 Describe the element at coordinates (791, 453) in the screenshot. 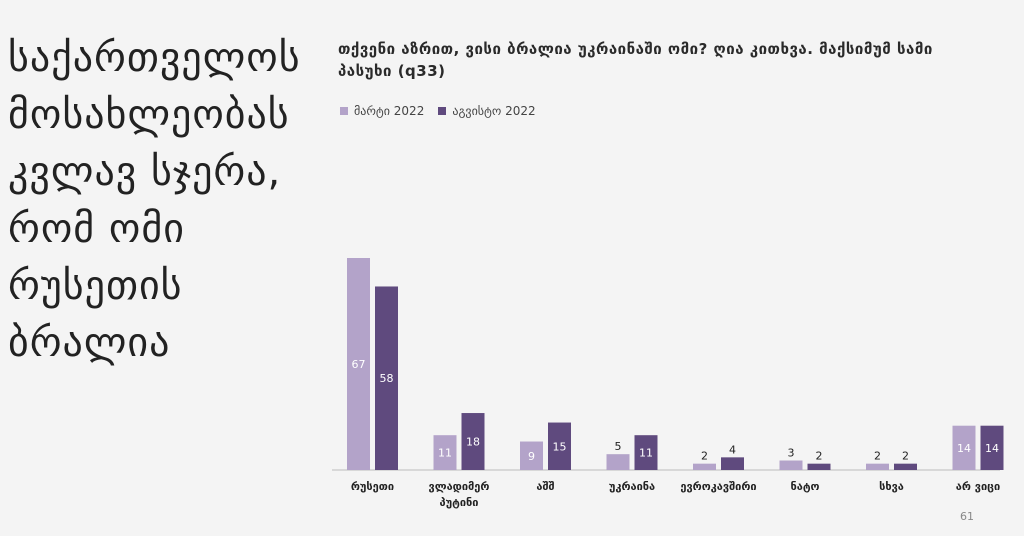

I see `data-label-march-5: 3` at that location.